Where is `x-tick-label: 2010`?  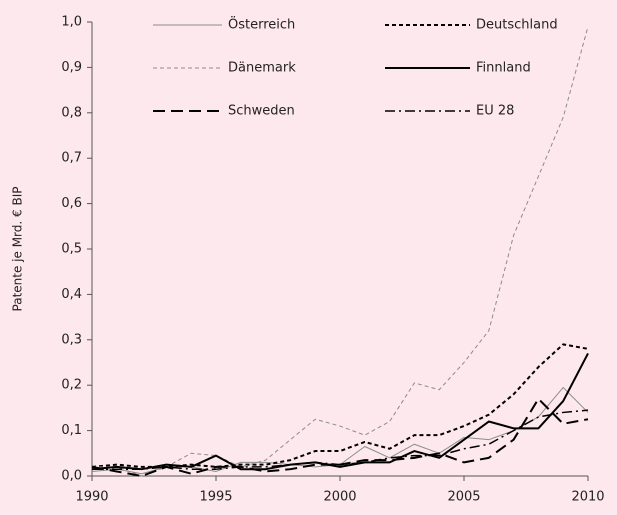
x-tick-label: 2010 is located at coordinates (587, 497).